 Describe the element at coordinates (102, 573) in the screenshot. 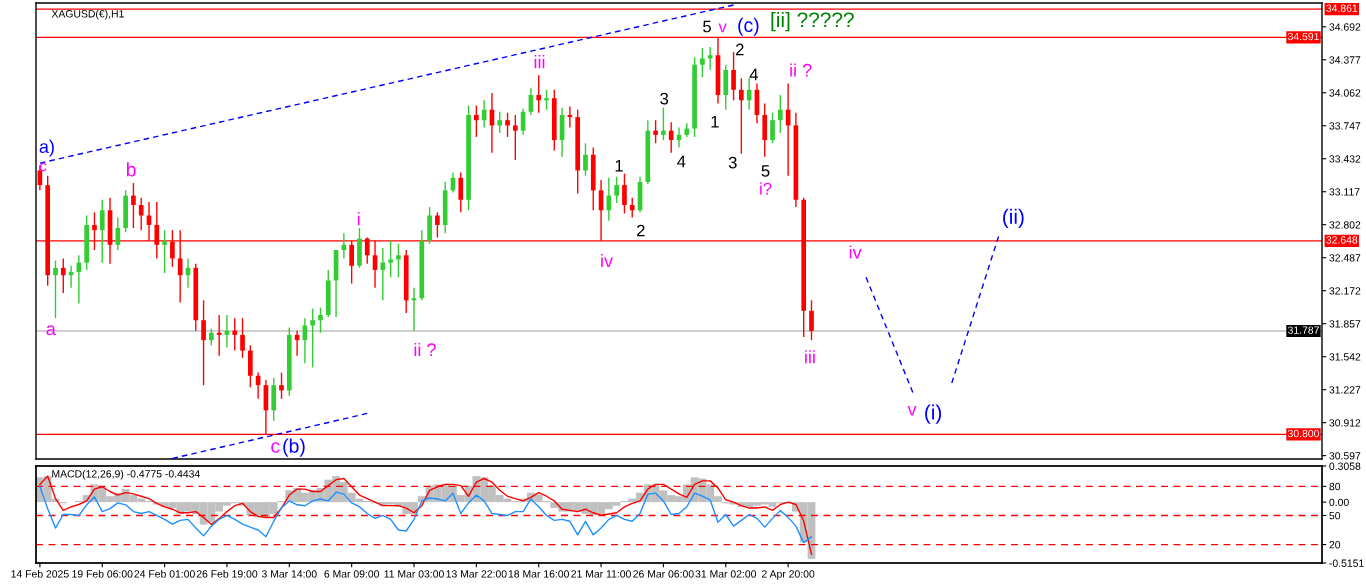

I see `x-tick-label: 19 Feb 06:00` at that location.